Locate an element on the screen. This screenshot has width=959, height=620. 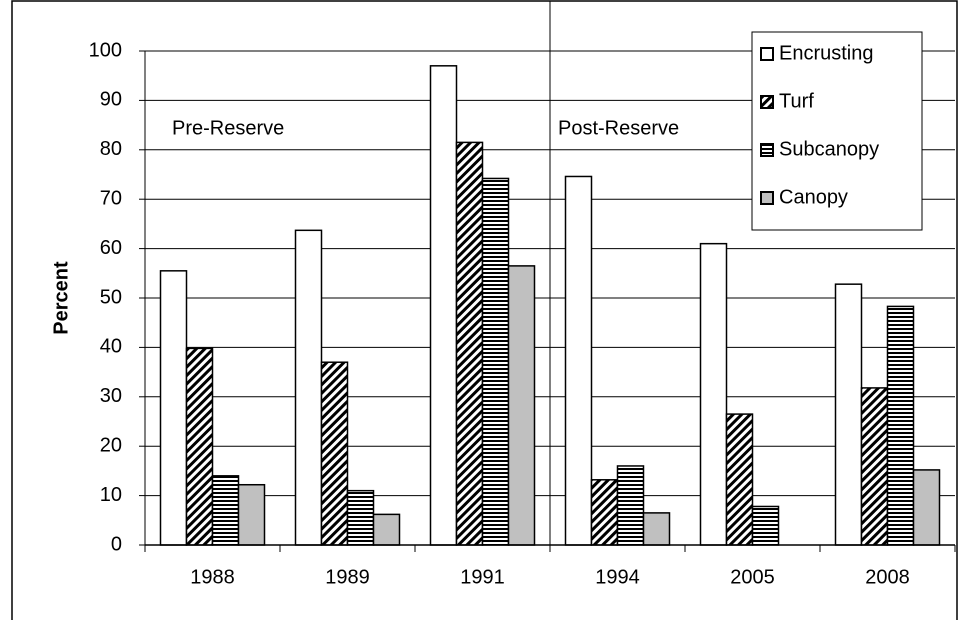
annotation: Pre-Reserve is located at coordinates (228, 128).